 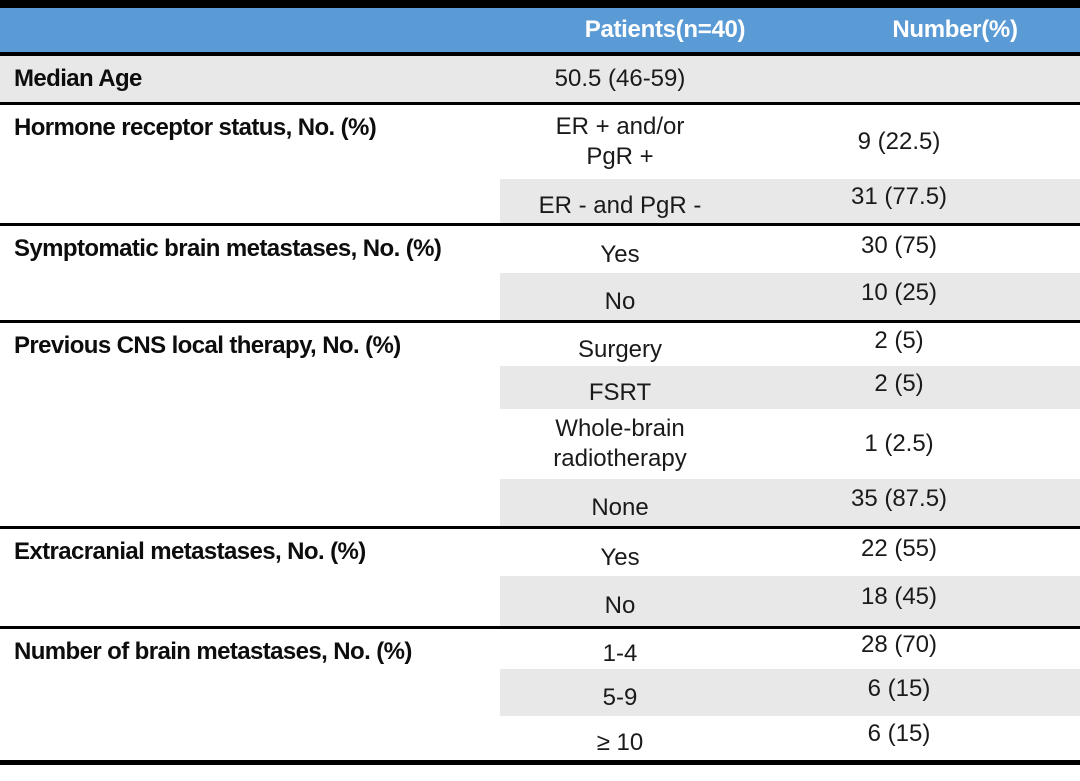 I want to click on category-cell: ER + and/or PgR +, so click(x=620, y=141).